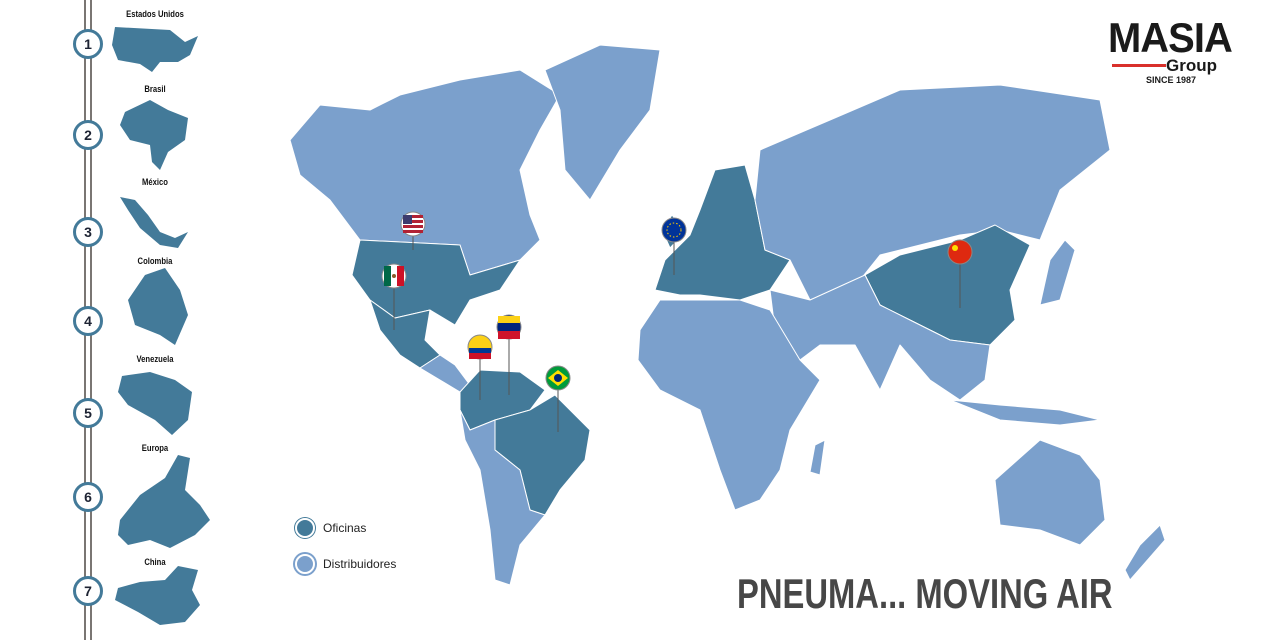  I want to click on step-number: 5, so click(88, 413).